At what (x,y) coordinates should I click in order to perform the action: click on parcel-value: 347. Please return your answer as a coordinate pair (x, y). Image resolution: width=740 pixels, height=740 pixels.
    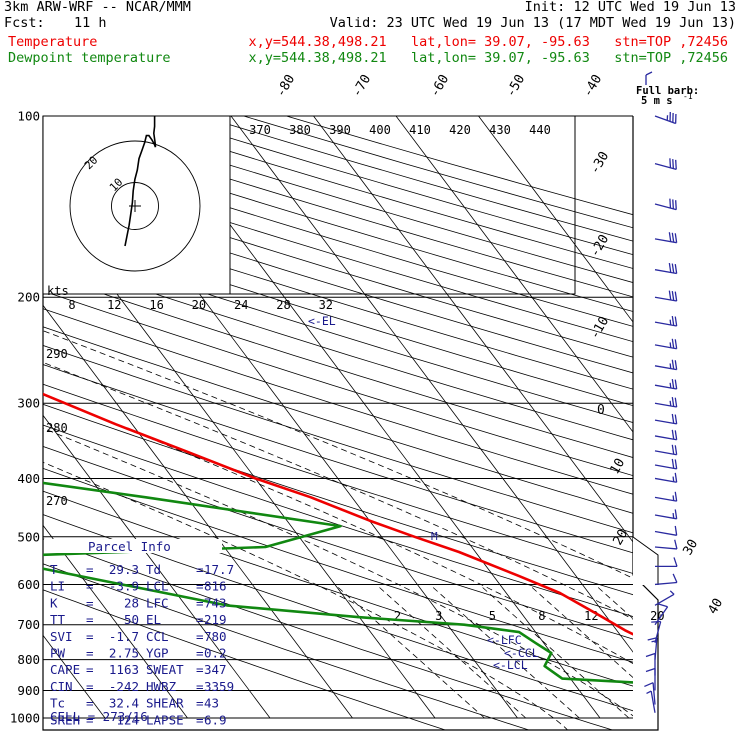
    Looking at the image, I should click on (215, 669).